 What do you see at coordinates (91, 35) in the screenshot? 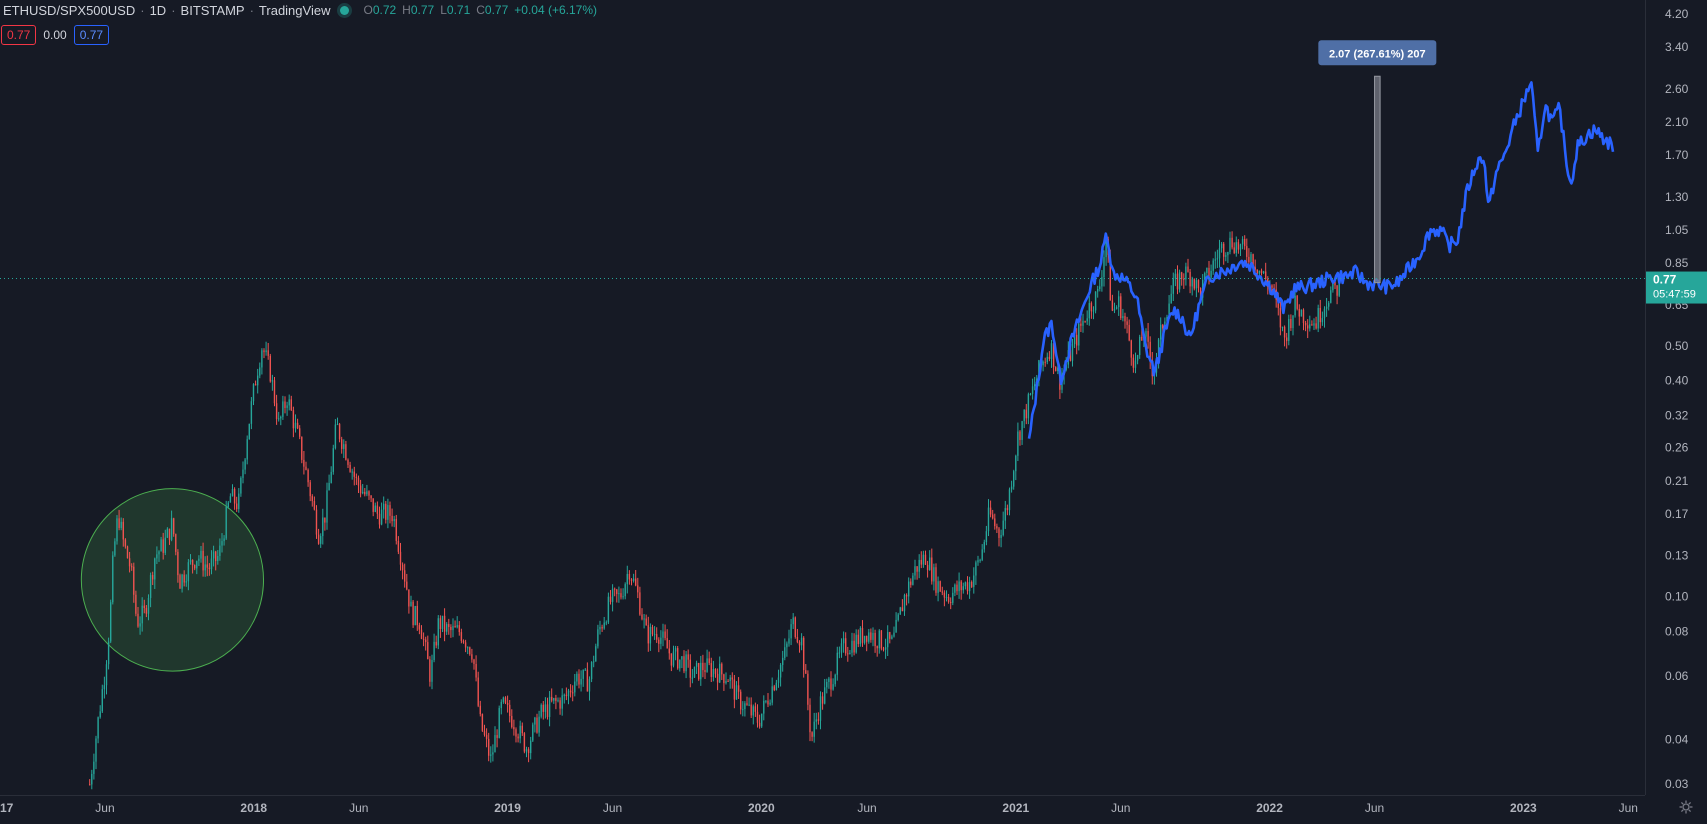
I see `buy-price-badge: 0.77` at bounding box center [91, 35].